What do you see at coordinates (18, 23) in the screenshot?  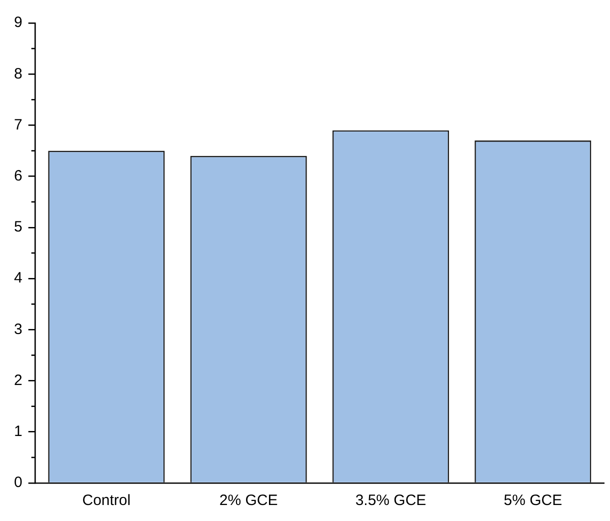 I see `y-tick-label: 9` at bounding box center [18, 23].